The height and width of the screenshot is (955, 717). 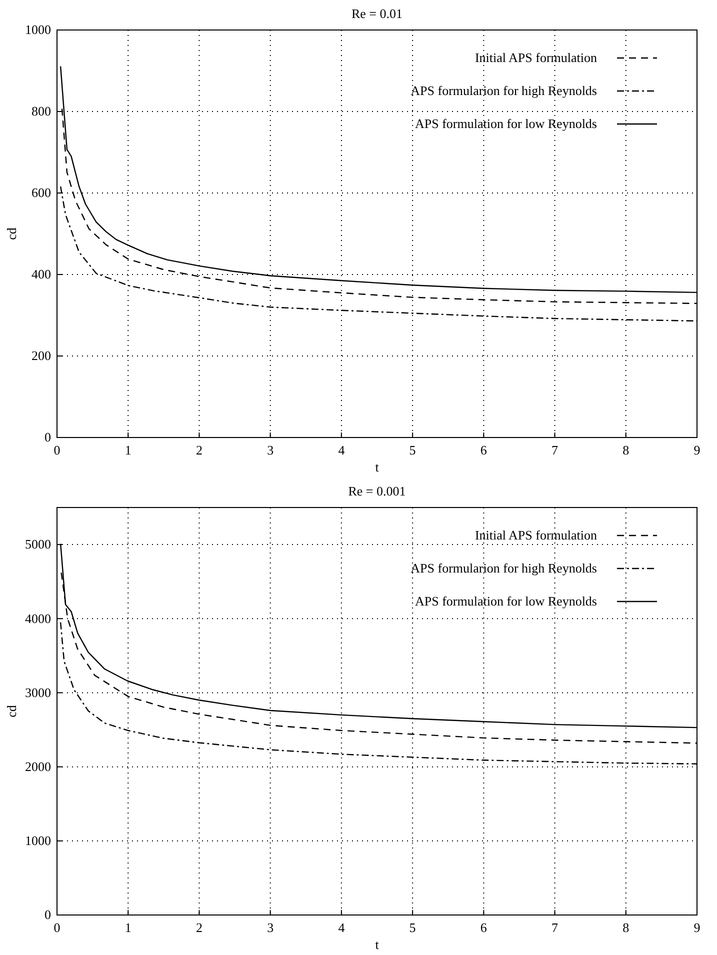 I want to click on y-tick-label: 200, so click(x=41, y=356).